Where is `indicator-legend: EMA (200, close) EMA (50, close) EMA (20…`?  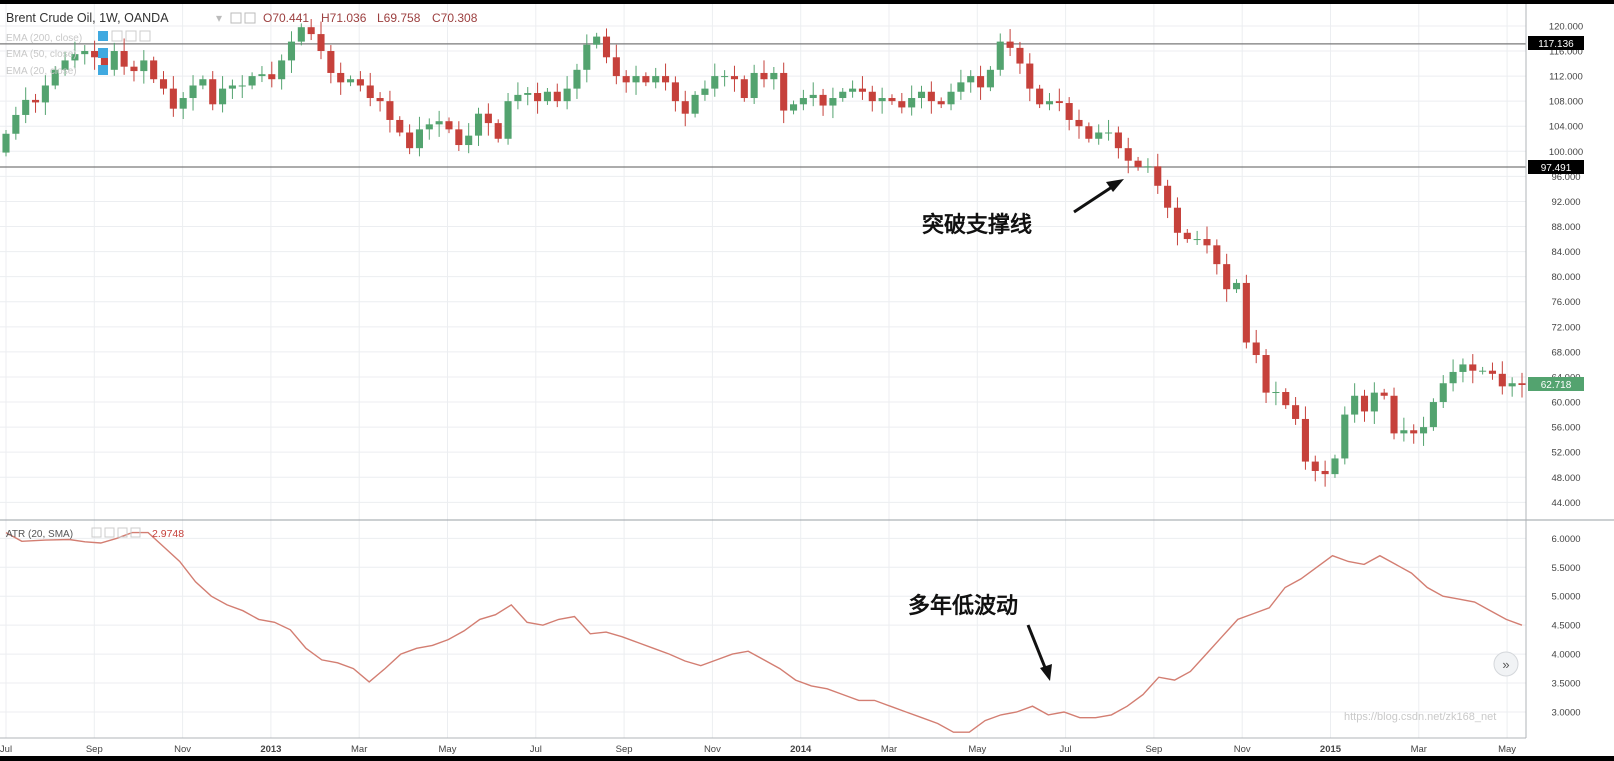
indicator-legend: EMA (200, close) EMA (50, close) EMA (20… is located at coordinates (78, 53).